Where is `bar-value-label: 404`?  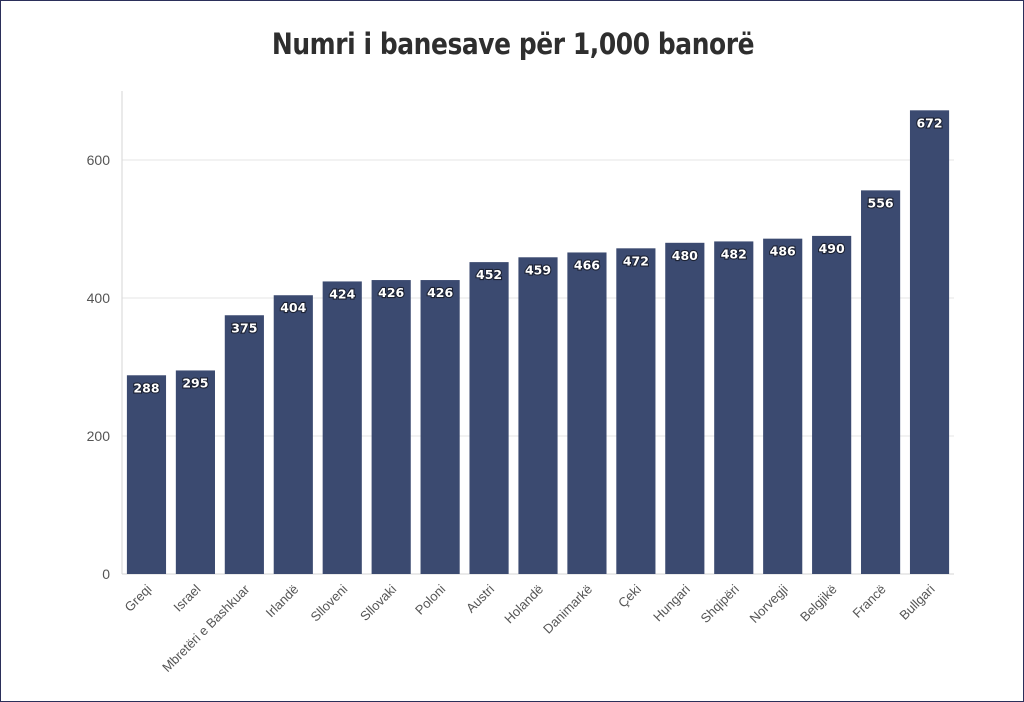 bar-value-label: 404 is located at coordinates (293, 307).